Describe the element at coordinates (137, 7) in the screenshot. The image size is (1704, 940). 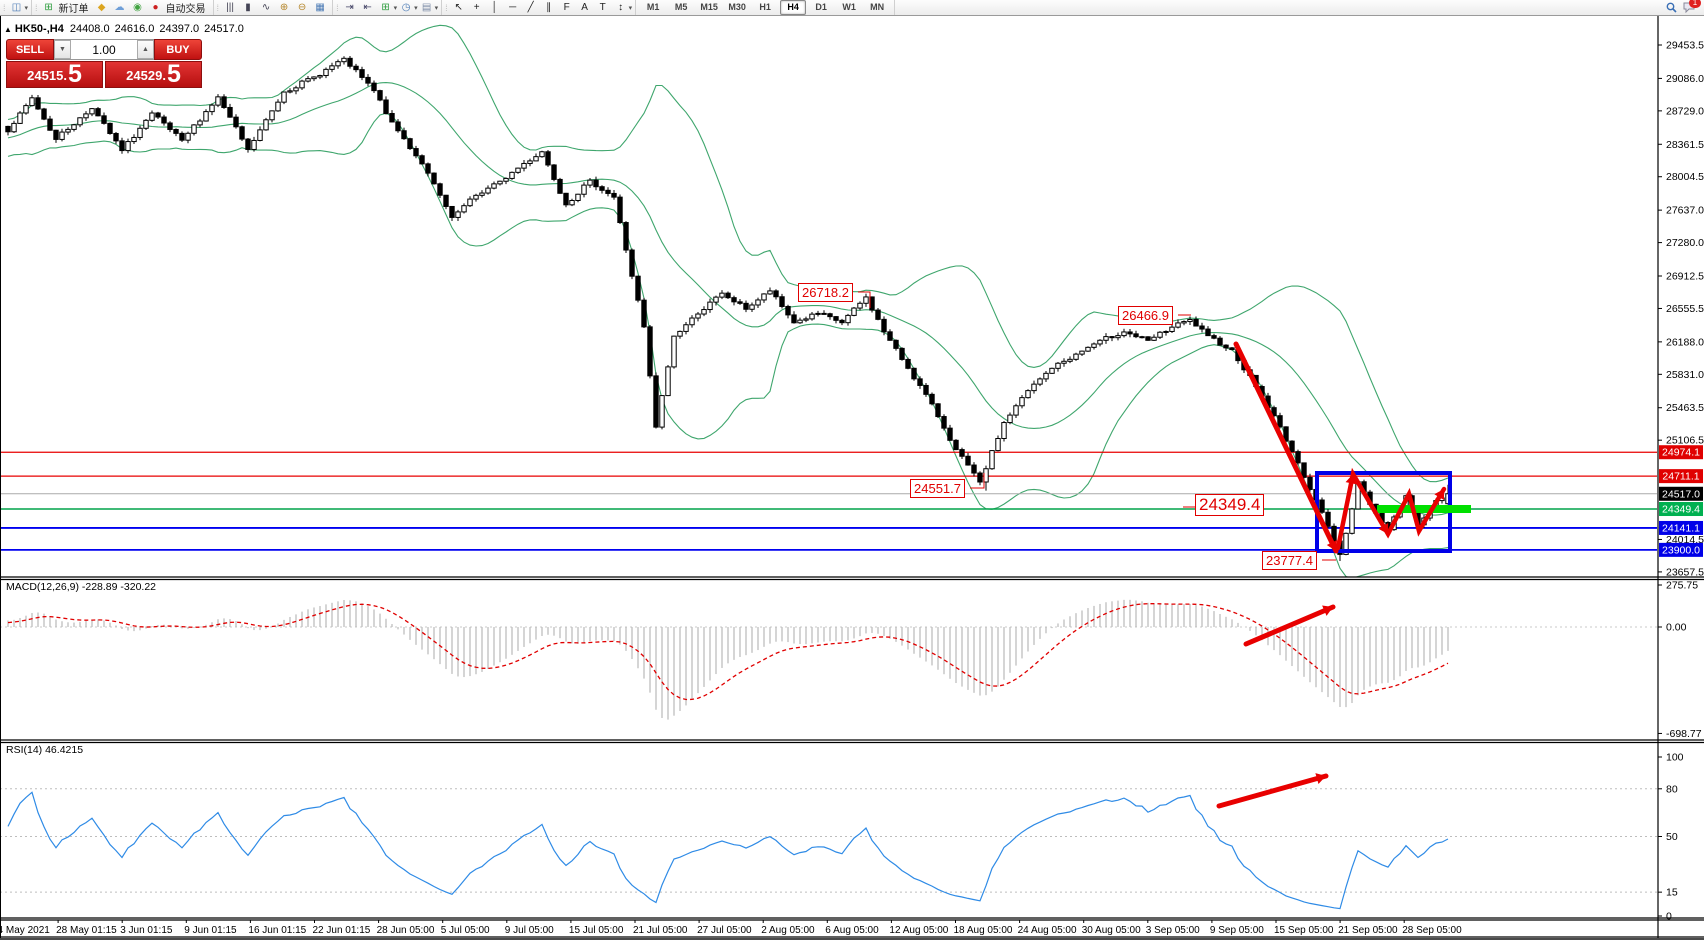
I see `signals-icon: ◉` at that location.